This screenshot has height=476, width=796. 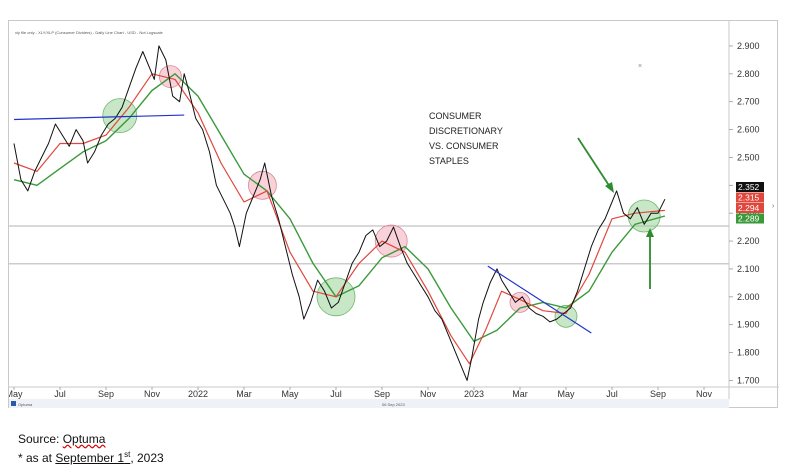 I want to click on x-tick-label-9: Nov, so click(x=428, y=394).